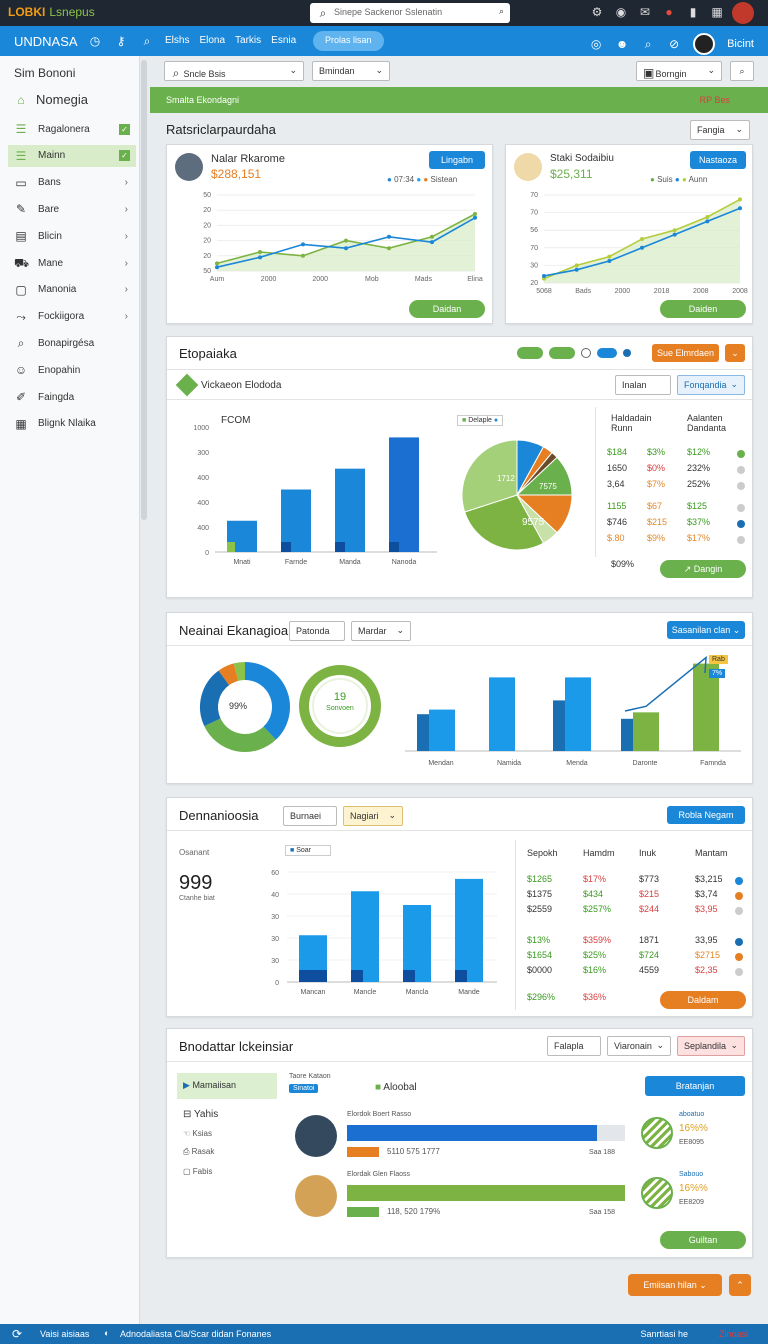 This screenshot has height=1344, width=768. What do you see at coordinates (121, 41) in the screenshot?
I see `key-icon: ⚷` at bounding box center [121, 41].